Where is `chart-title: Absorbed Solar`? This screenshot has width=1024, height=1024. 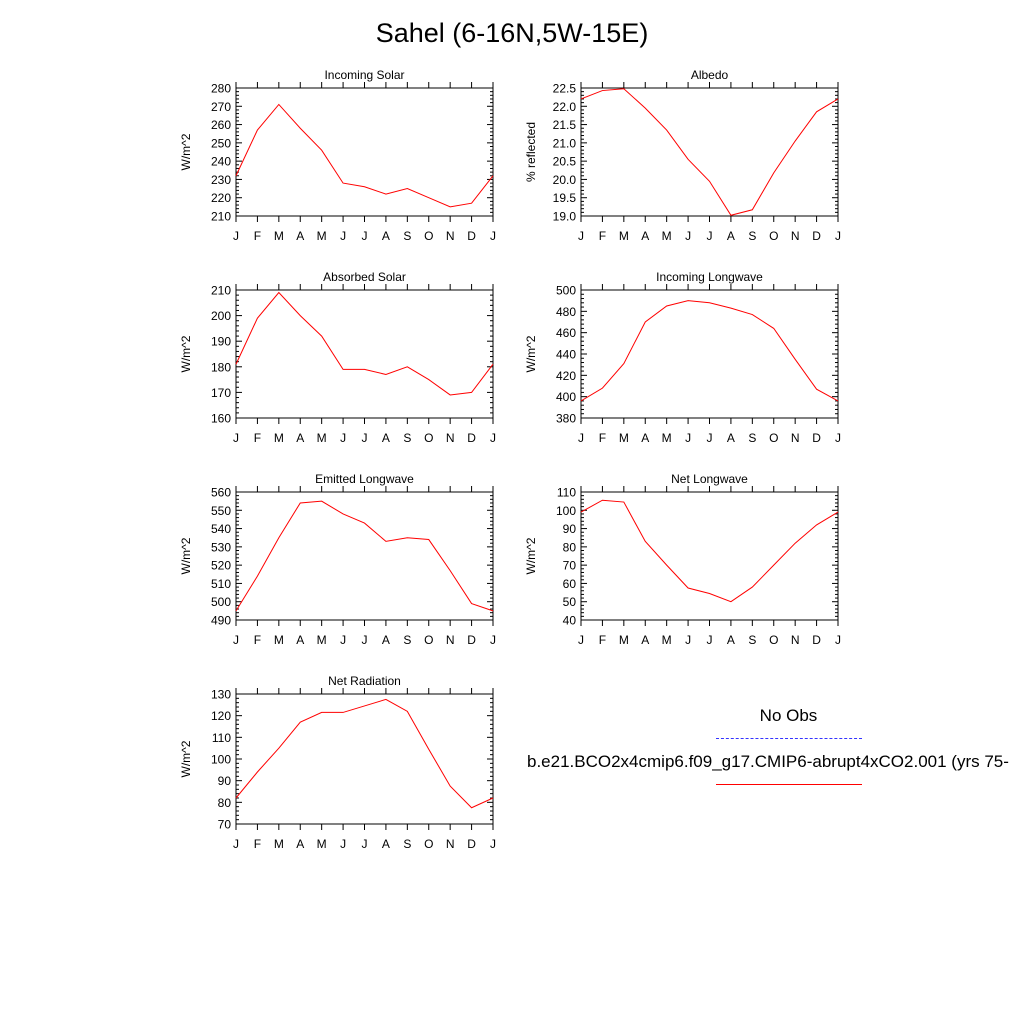 chart-title: Absorbed Solar is located at coordinates (364, 277).